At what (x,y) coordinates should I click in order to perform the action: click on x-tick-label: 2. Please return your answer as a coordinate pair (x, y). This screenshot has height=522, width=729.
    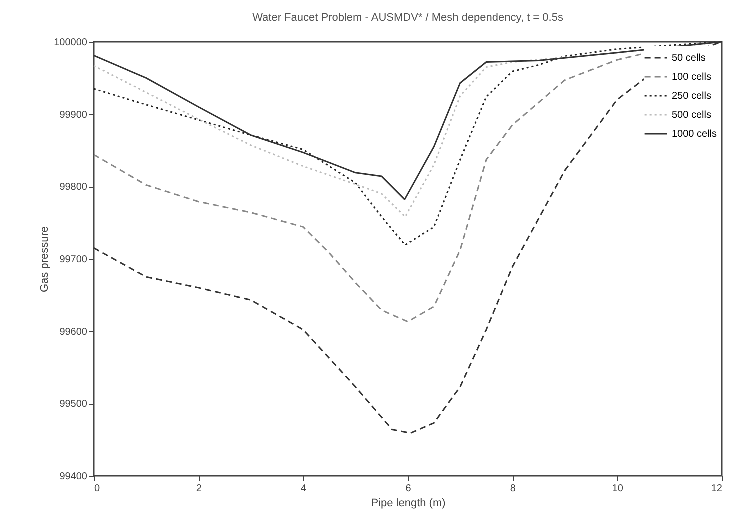
    Looking at the image, I should click on (199, 489).